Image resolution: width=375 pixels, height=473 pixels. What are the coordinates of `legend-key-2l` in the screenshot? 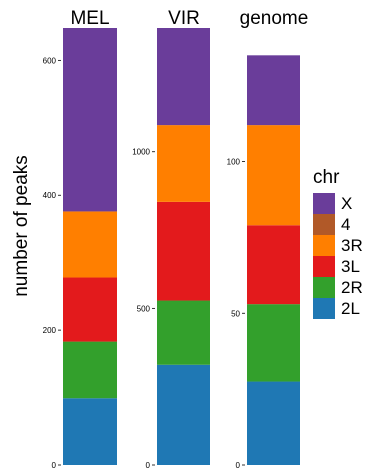 It's located at (324, 308).